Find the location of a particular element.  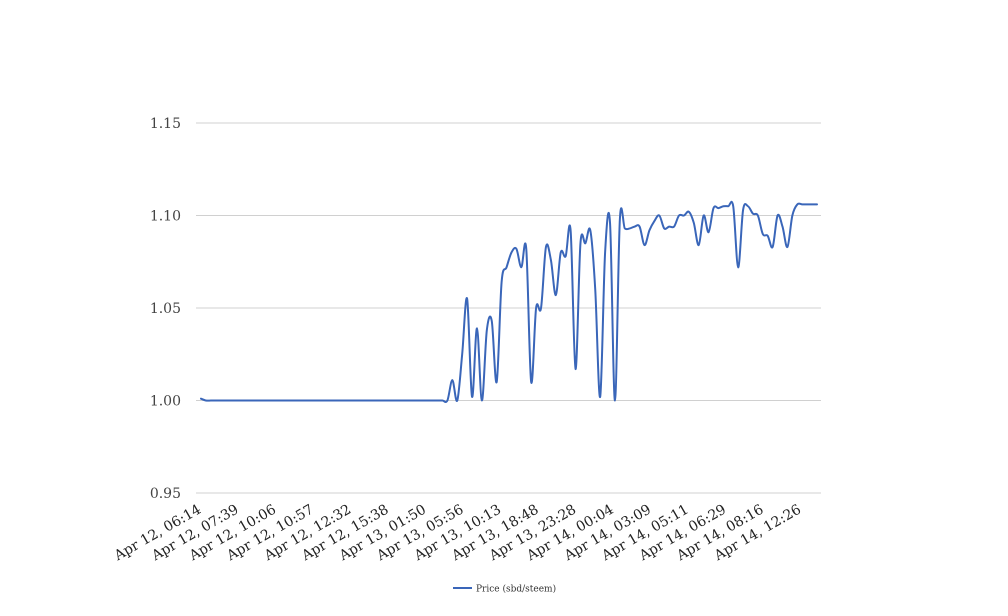

y-tick-label: 0.95 is located at coordinates (165, 494).